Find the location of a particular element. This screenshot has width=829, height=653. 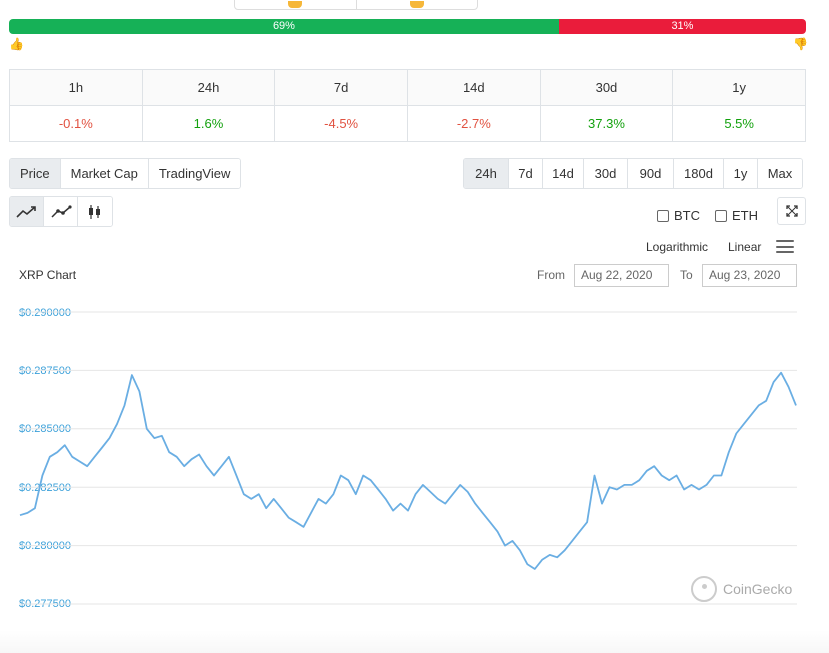

time-range-selector: 24h 7d 14d 30d 90d 180d 1y Max is located at coordinates (633, 173).